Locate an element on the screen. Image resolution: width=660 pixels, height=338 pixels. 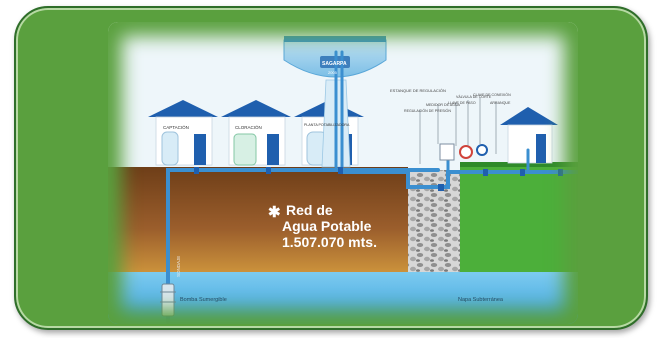
callout-5: ARRANQUE is located at coordinates (500, 103).